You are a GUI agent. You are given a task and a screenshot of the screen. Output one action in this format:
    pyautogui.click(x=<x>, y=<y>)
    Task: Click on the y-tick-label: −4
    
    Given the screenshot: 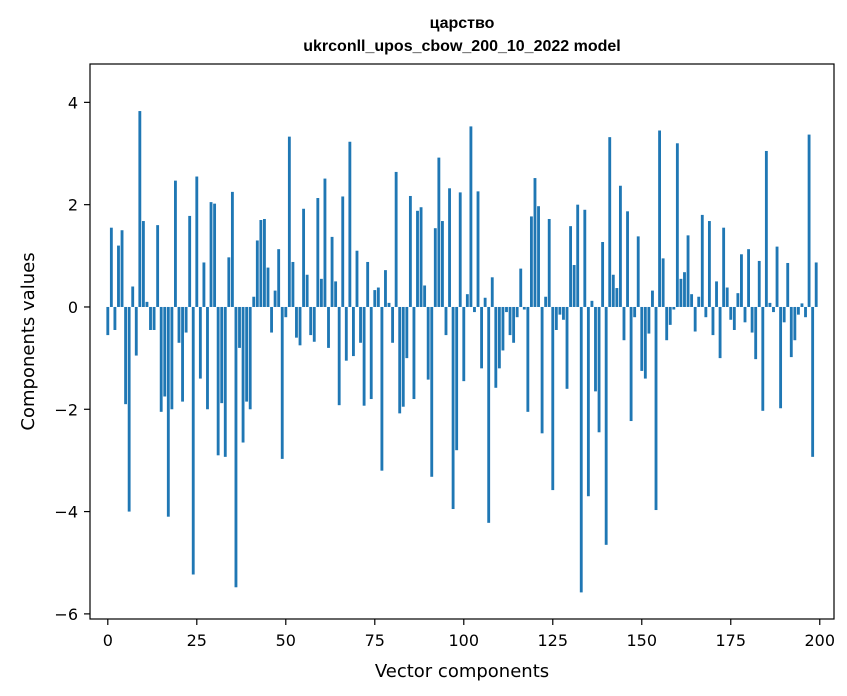 What is the action you would take?
    pyautogui.click(x=66, y=512)
    